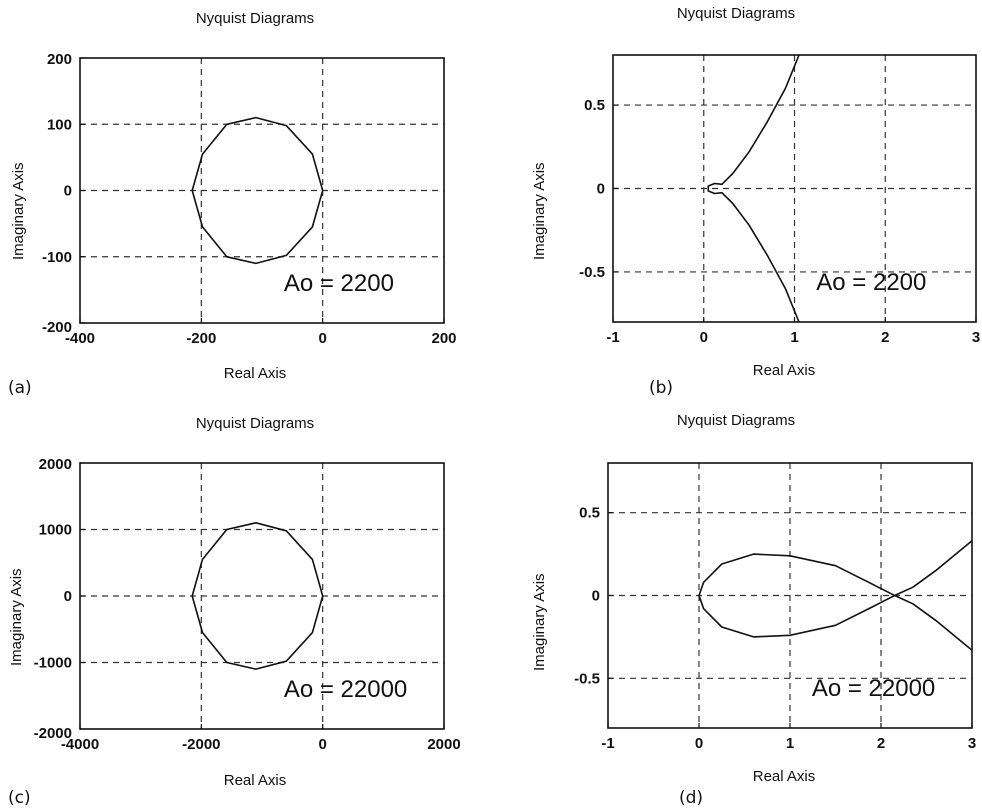  What do you see at coordinates (80, 338) in the screenshot?
I see `x-tick-label: -400` at bounding box center [80, 338].